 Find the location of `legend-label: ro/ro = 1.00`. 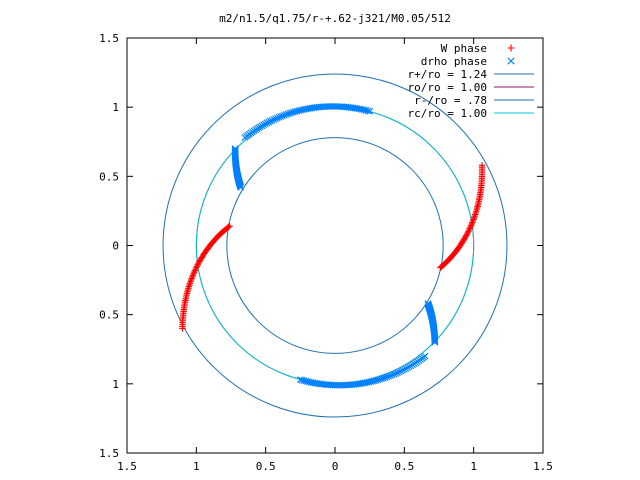

legend-label: ro/ro = 1.00 is located at coordinates (447, 87).